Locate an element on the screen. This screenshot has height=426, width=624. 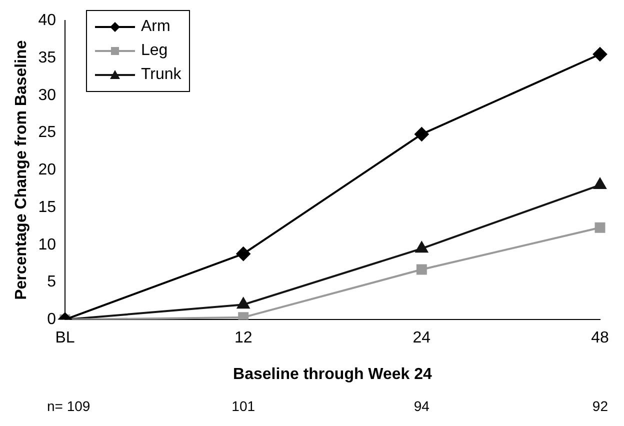
y-tick-label: 20 is located at coordinates (47, 170).